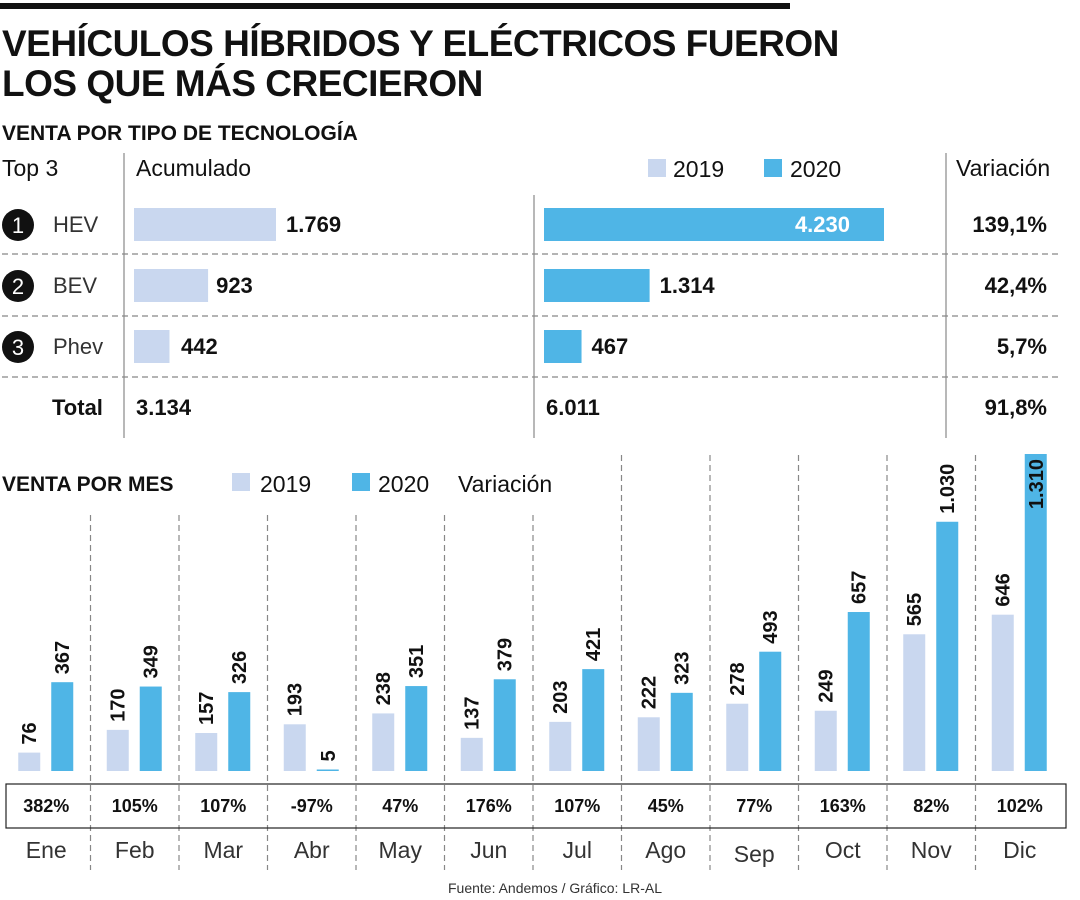 The width and height of the screenshot is (1080, 900). What do you see at coordinates (29, 761) in the screenshot?
I see `bar-2019-ene` at bounding box center [29, 761].